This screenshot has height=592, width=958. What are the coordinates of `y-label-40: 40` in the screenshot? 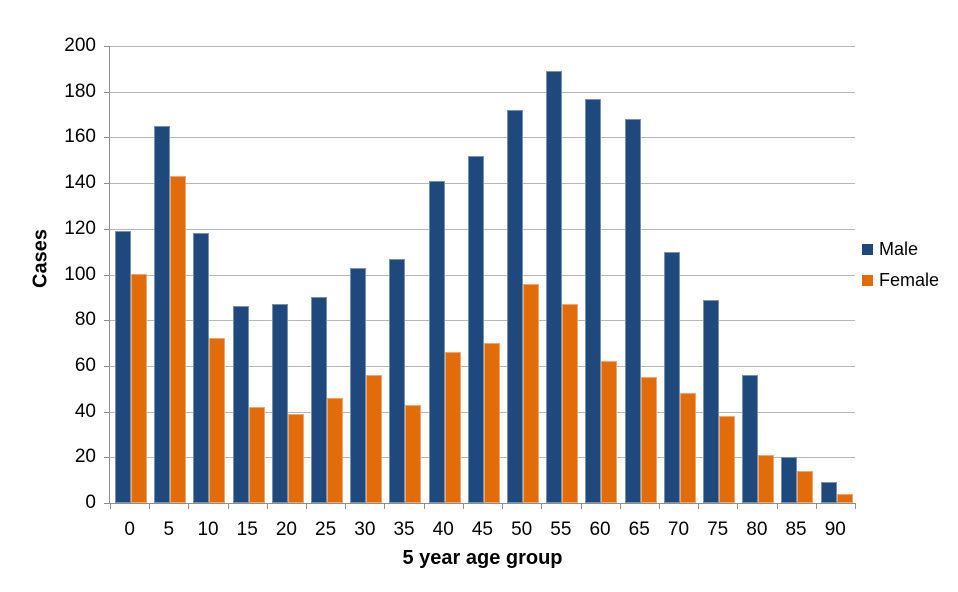 It's located at (85, 411).